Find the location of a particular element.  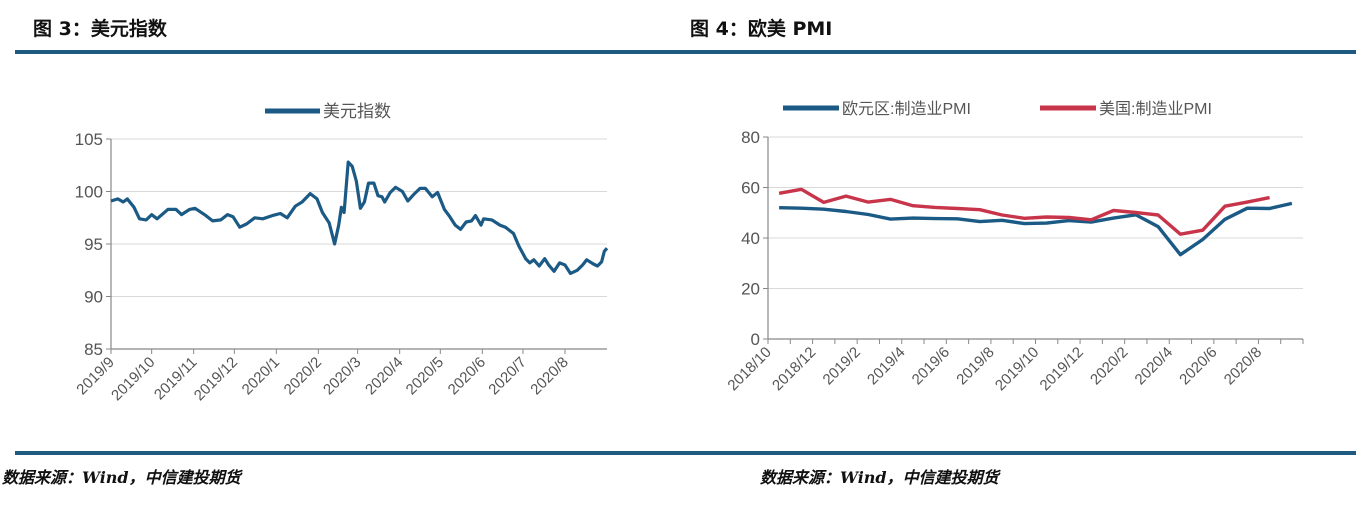

figure-3-source: 数据来源：Wind，中信建投期货 is located at coordinates (121, 477).